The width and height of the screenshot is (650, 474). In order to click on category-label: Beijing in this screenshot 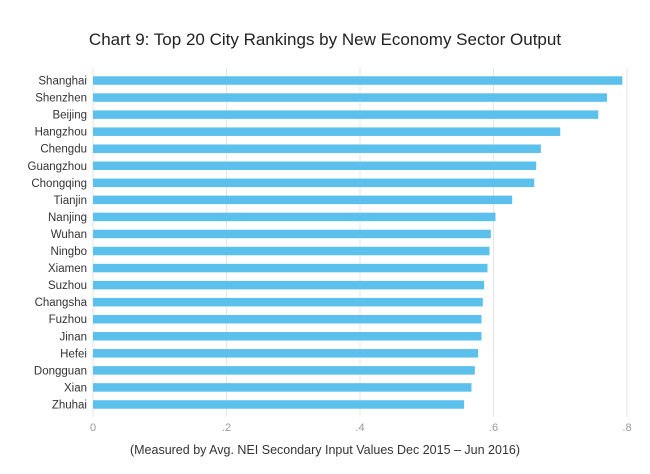, I will do `click(69, 116)`.